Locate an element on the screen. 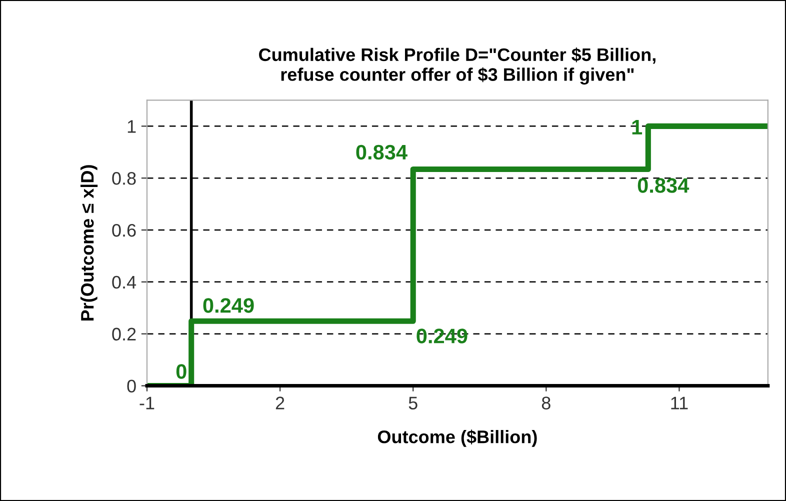  y-tick-label: 0.2 is located at coordinates (124, 334).